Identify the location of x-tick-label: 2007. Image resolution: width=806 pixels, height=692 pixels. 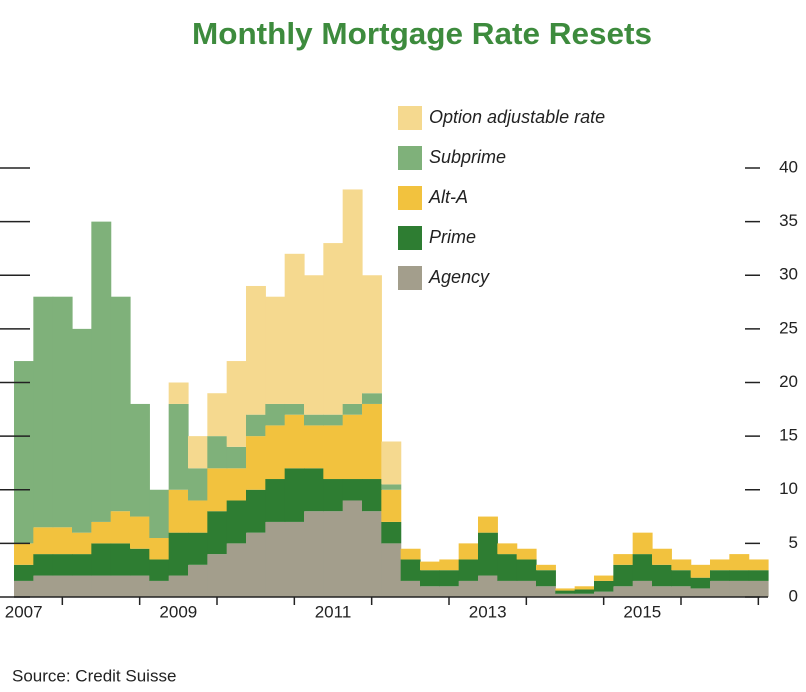
(24, 611).